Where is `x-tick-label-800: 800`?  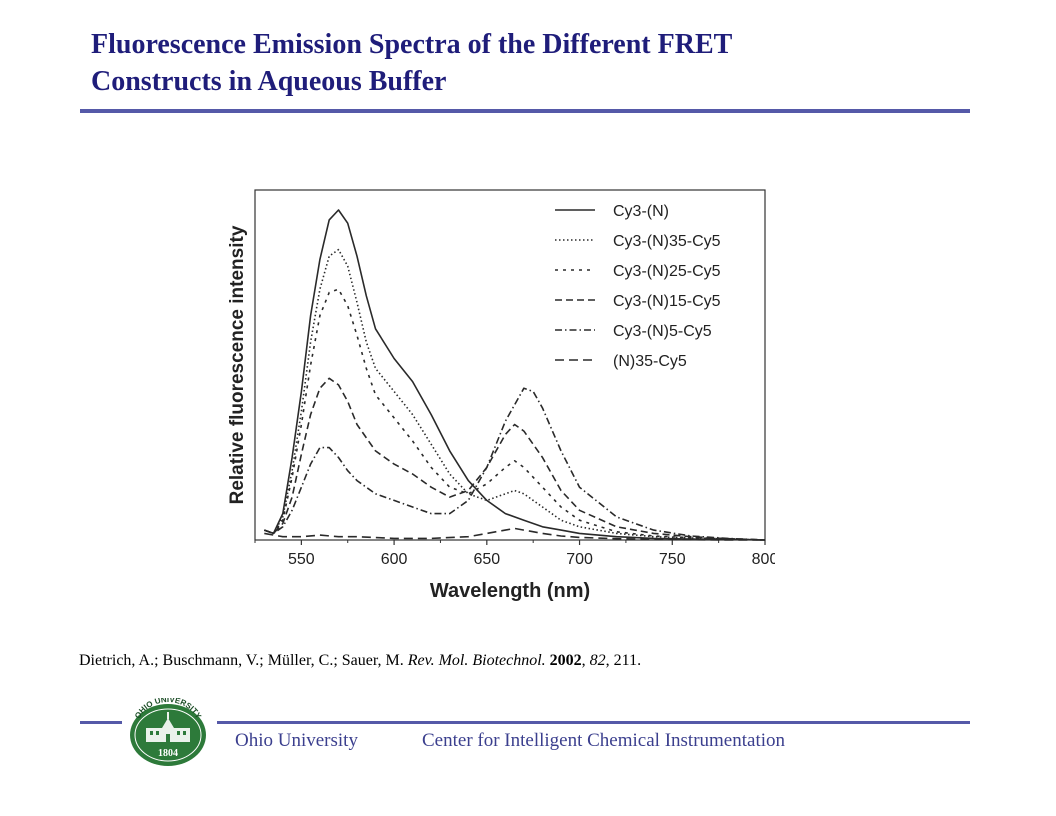 x-tick-label-800: 800 is located at coordinates (763, 559).